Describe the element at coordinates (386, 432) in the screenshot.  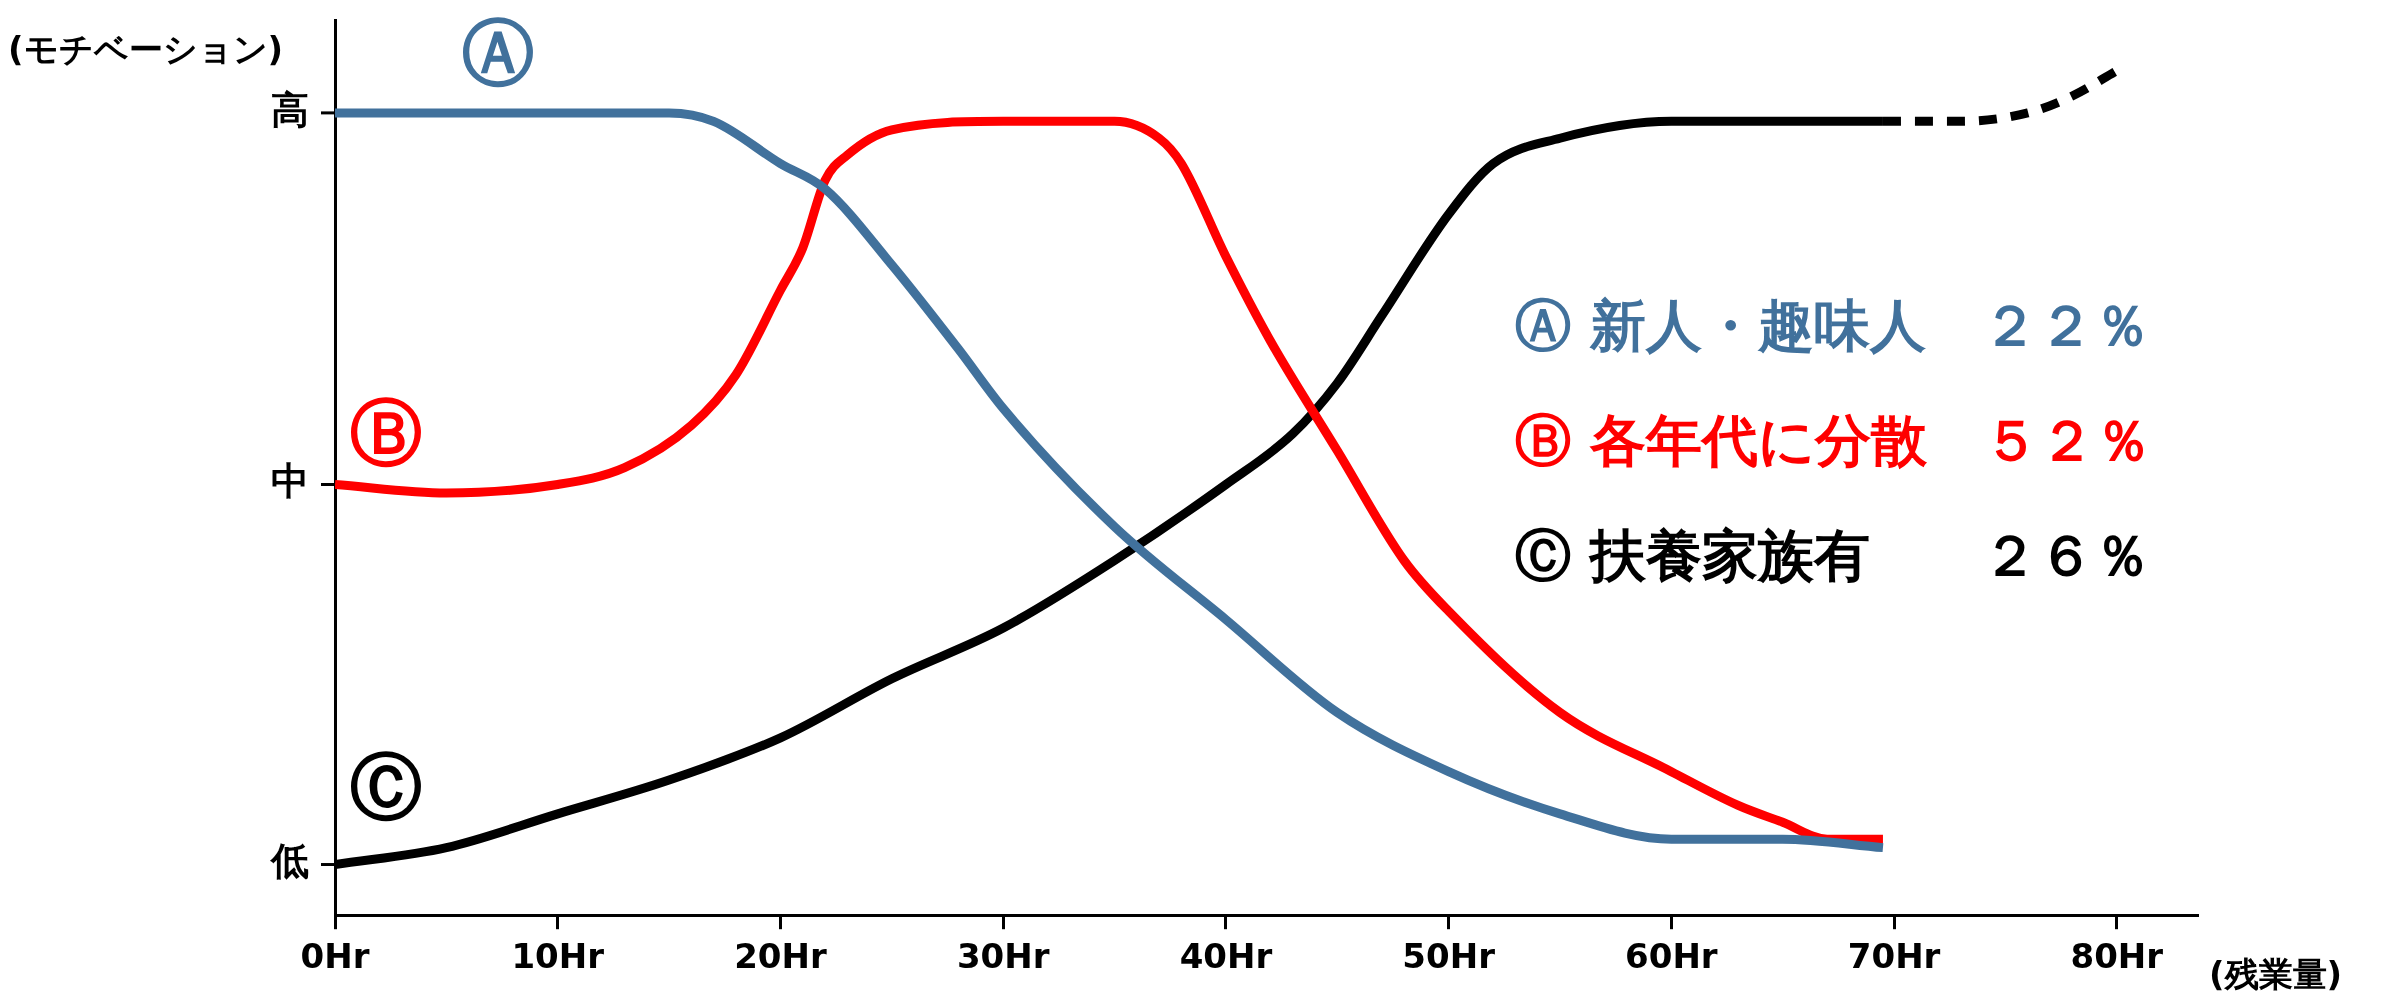
I see `series-label: Ⓑ` at that location.